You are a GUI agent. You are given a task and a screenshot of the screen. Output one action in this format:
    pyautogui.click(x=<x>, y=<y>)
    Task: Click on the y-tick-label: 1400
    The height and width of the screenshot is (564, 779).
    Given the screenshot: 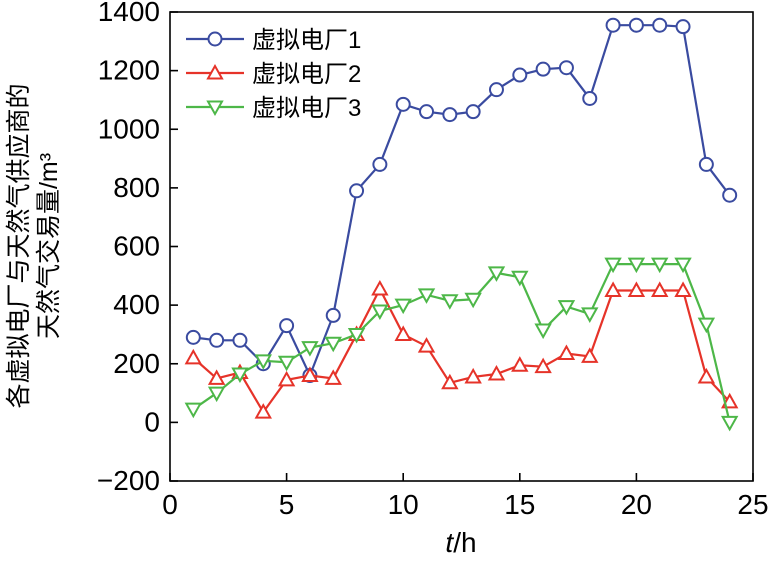 What is the action you would take?
    pyautogui.click(x=129, y=13)
    